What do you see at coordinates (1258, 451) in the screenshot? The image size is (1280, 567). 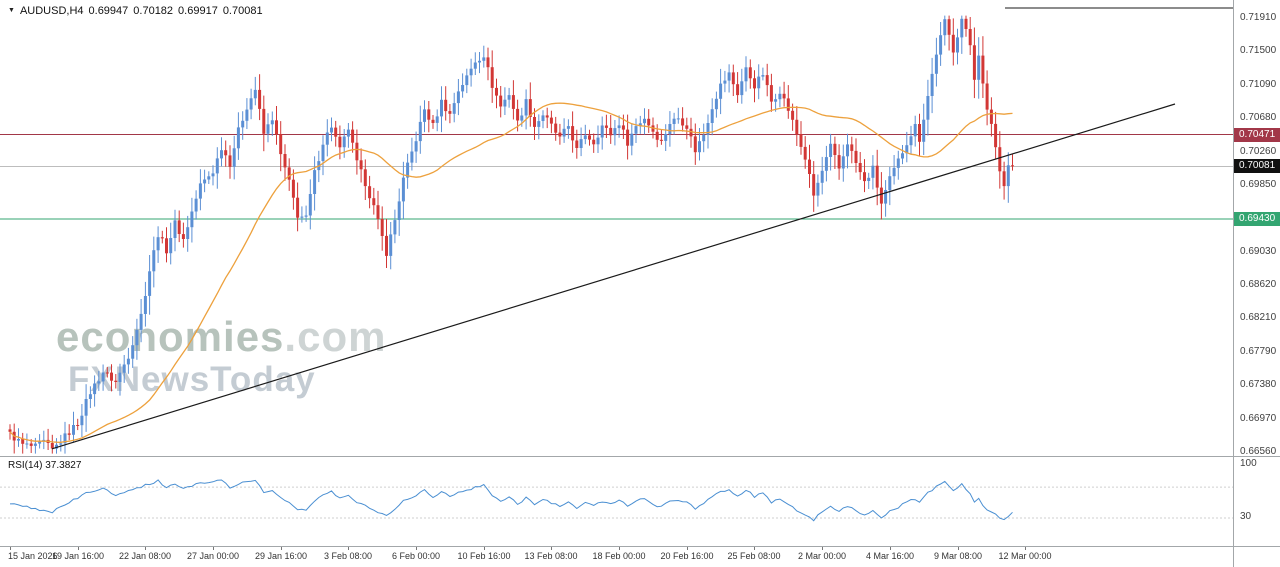 I see `price-axis-label: 0.66560` at bounding box center [1258, 451].